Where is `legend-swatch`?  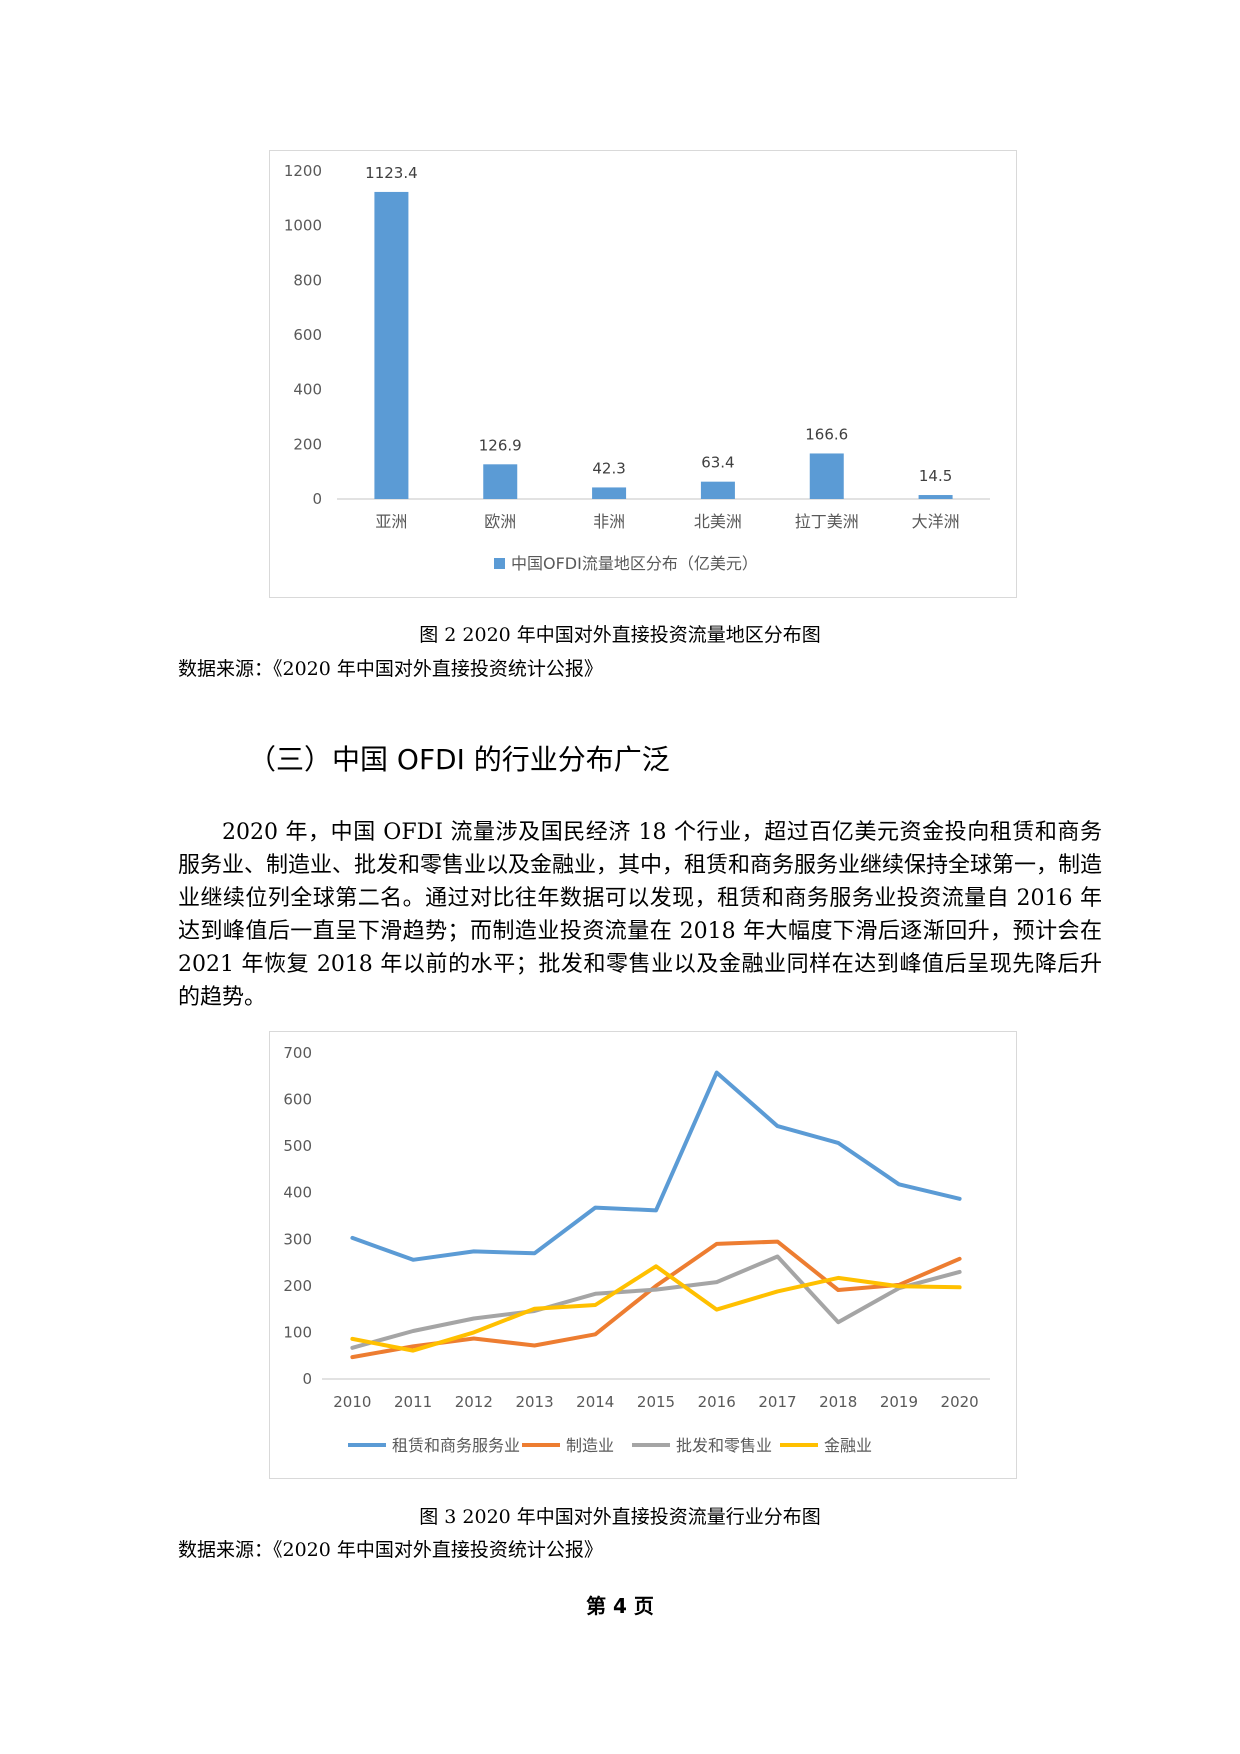 legend-swatch is located at coordinates (499, 563).